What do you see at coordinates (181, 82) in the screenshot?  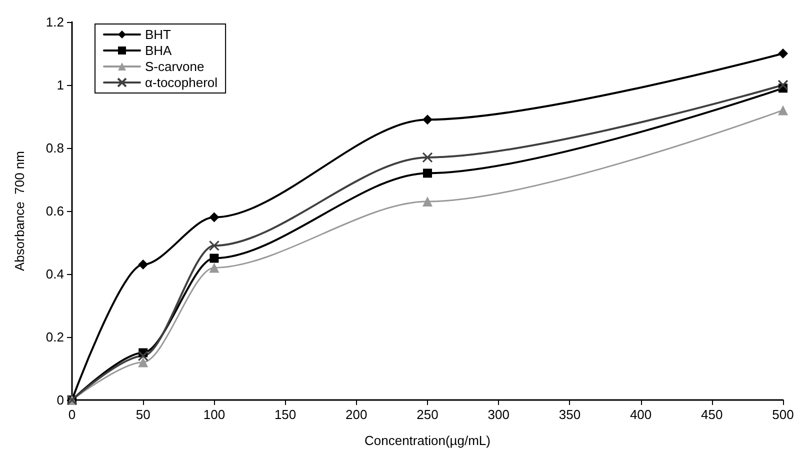 I see `legend-label: α-tocopherol` at bounding box center [181, 82].